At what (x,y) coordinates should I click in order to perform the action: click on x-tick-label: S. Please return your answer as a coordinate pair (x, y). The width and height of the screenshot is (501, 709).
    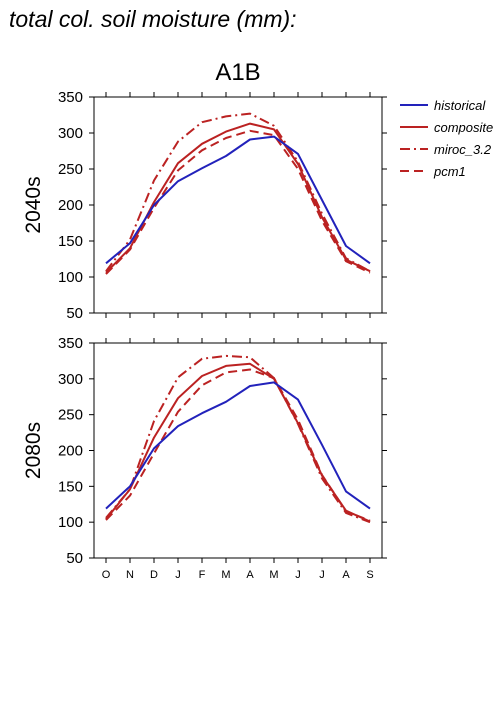
    Looking at the image, I should click on (369, 575).